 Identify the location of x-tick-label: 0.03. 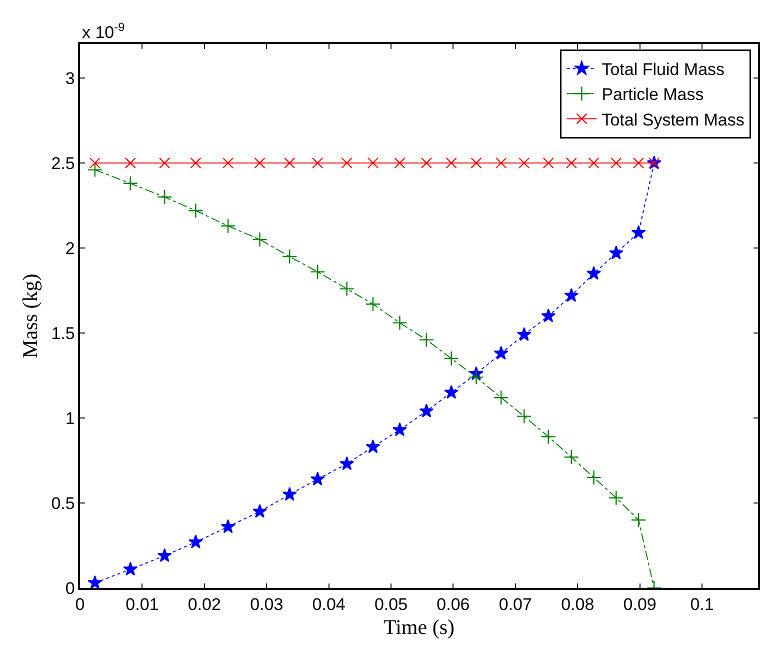
(267, 604).